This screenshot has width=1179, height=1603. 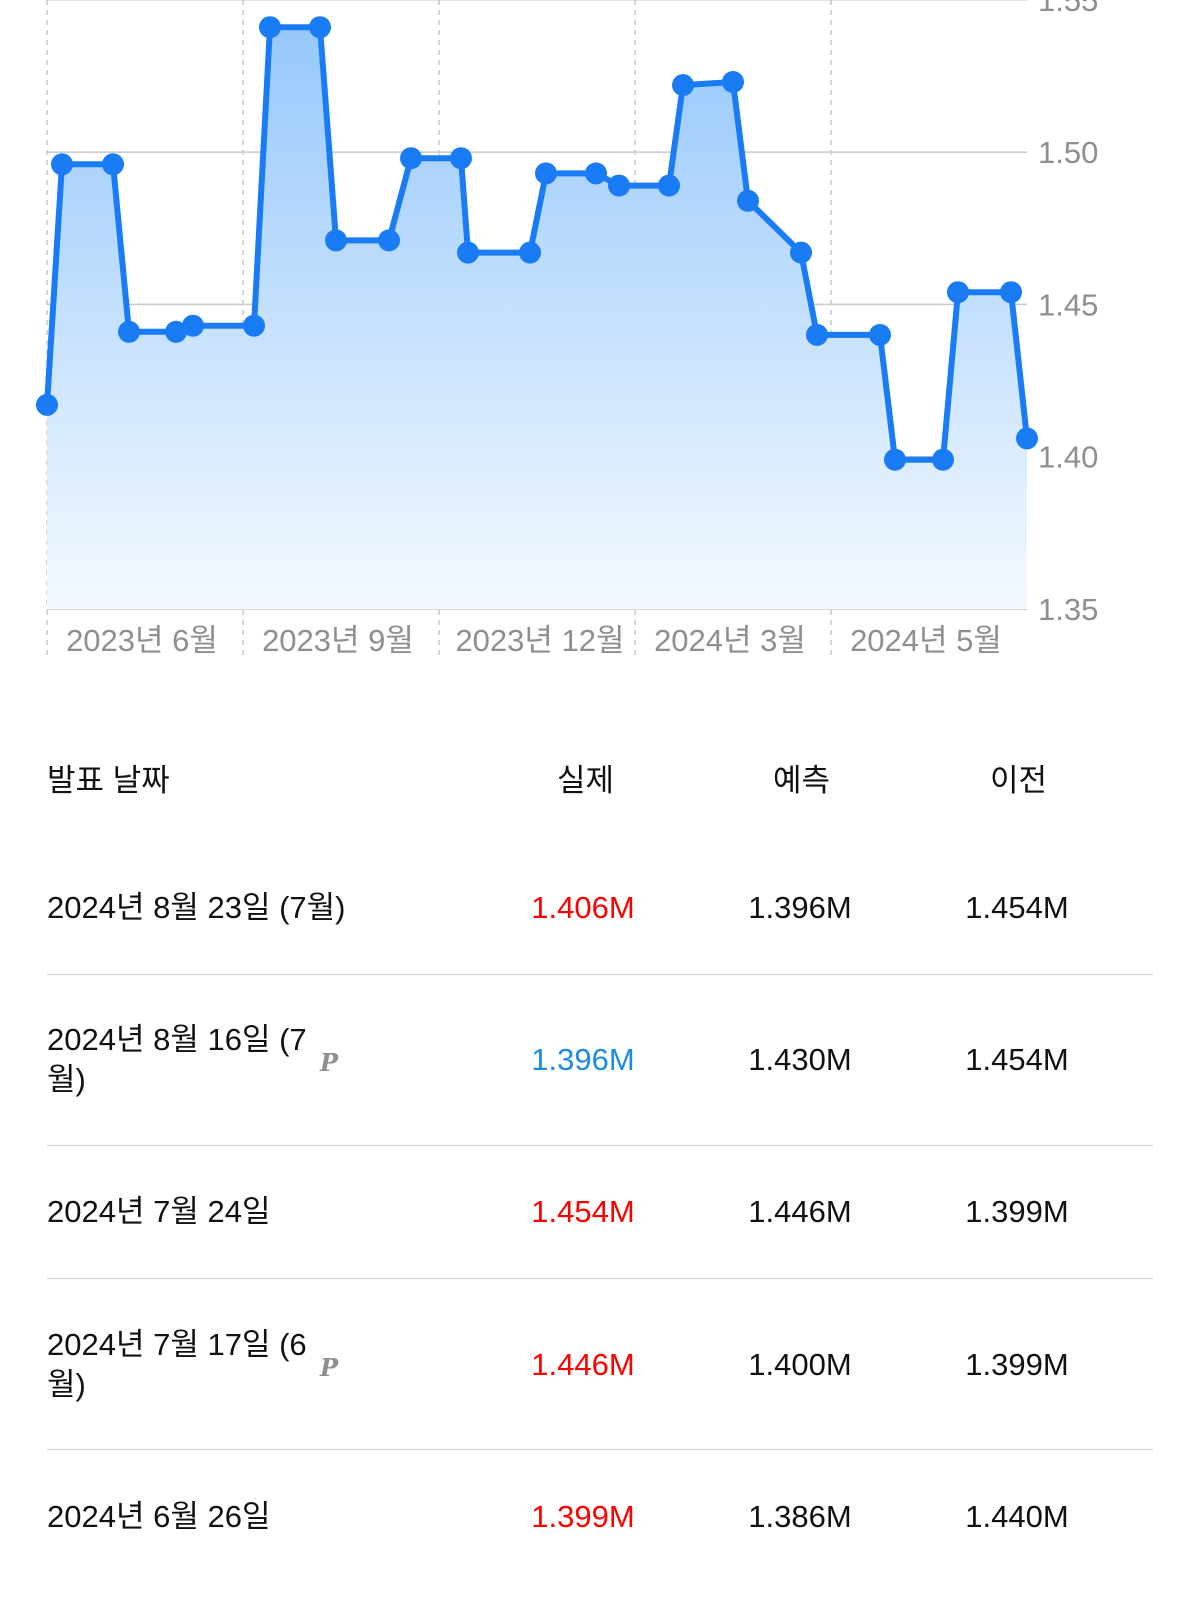 I want to click on table-row: 2024년 6월 26일 1.399M 1.386M 1.440M, so click(x=600, y=1517).